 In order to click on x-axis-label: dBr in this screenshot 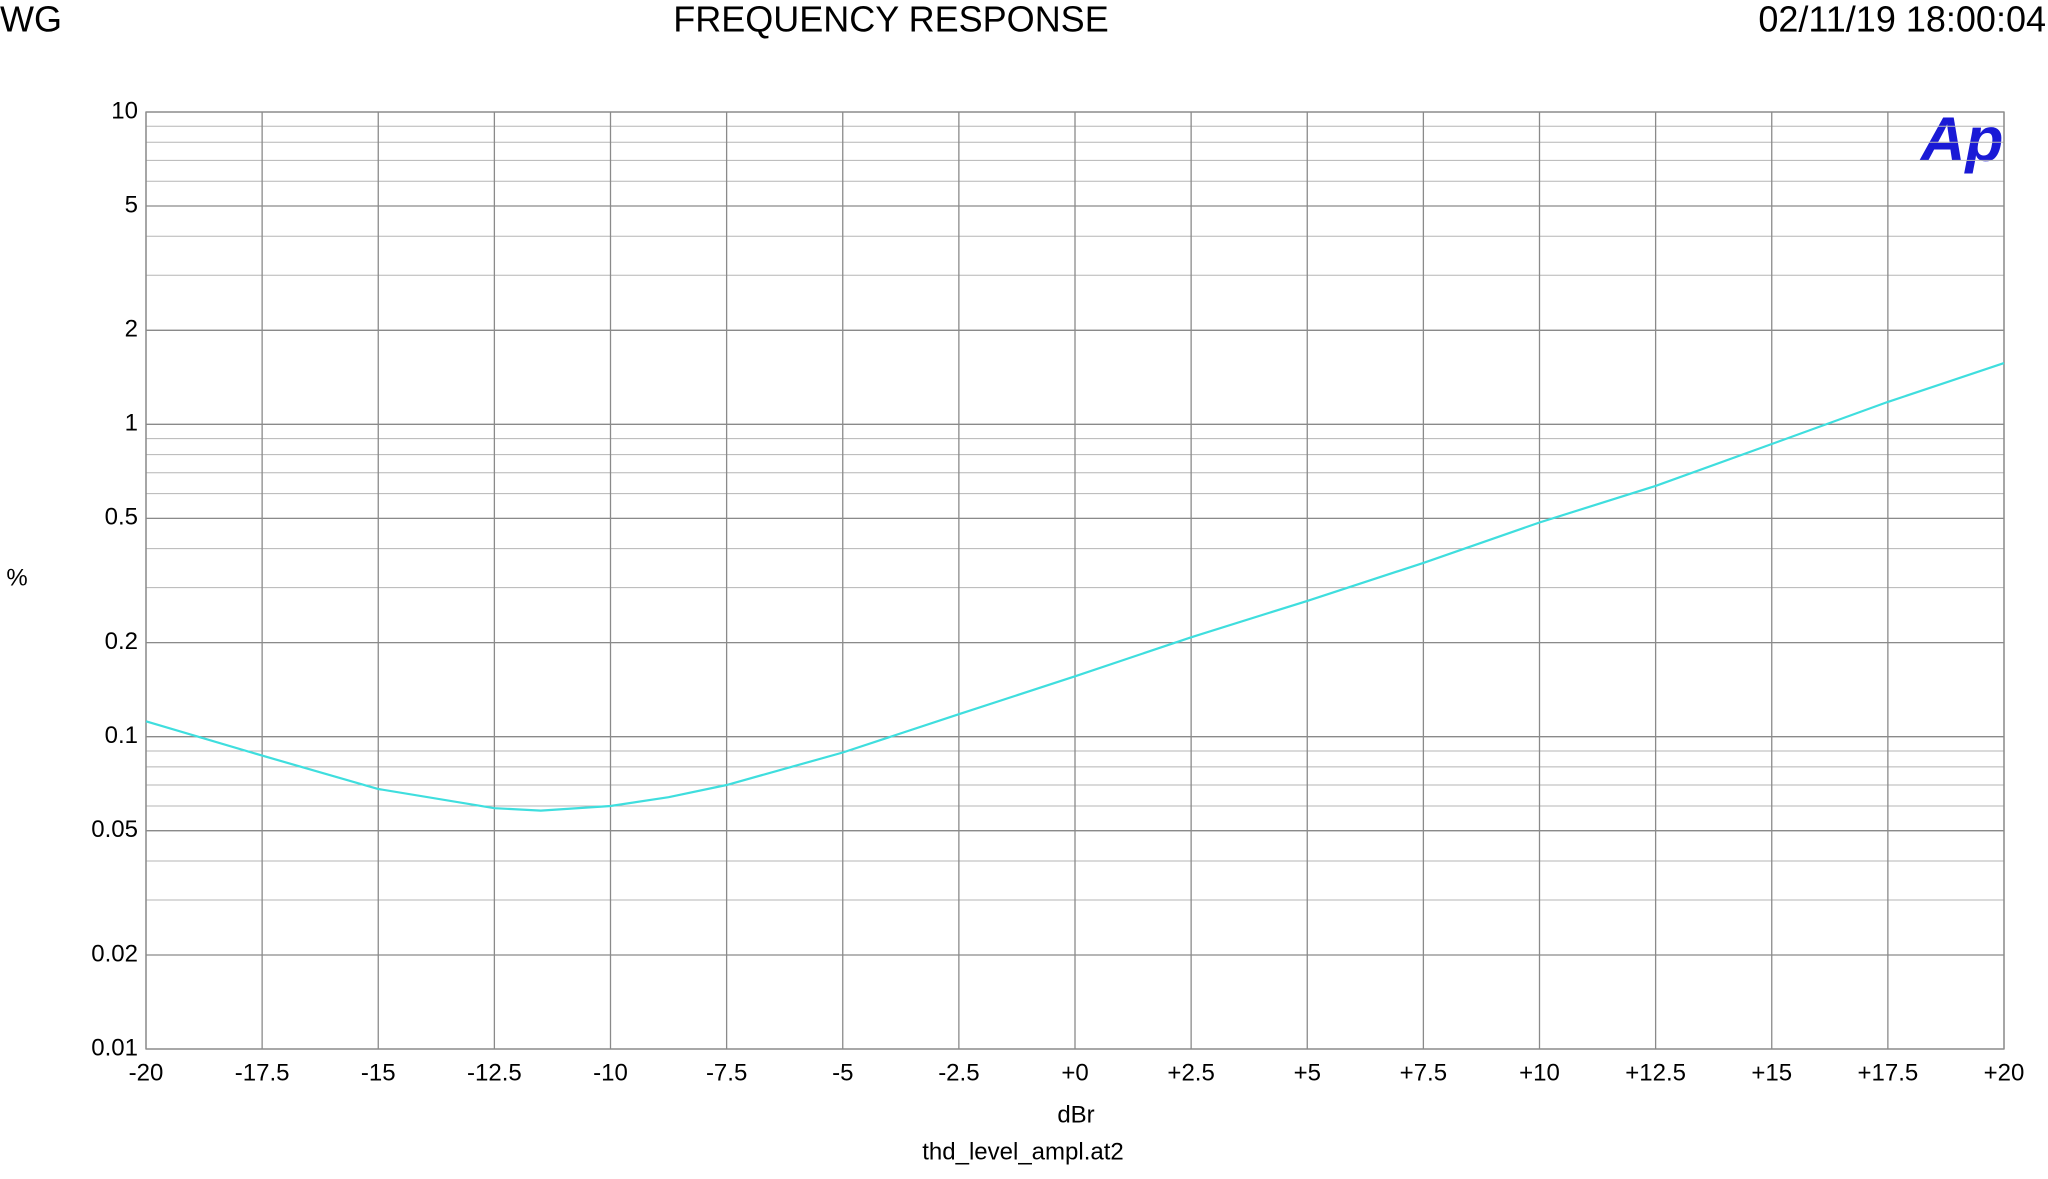, I will do `click(1075, 1114)`.